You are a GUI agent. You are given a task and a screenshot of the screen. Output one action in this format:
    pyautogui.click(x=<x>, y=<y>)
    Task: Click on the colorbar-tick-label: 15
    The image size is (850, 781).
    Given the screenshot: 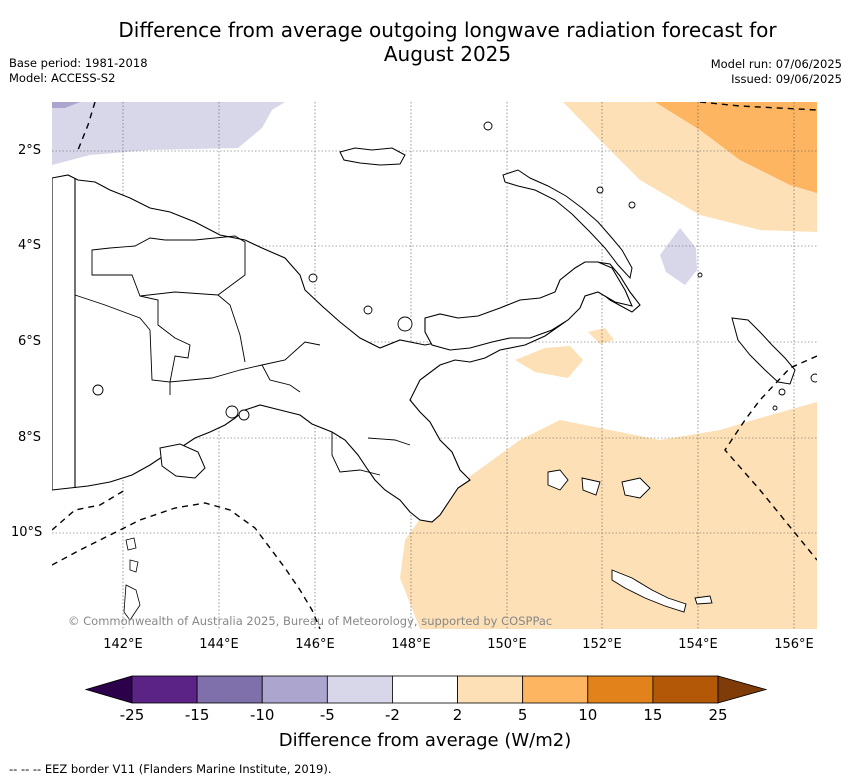 What is the action you would take?
    pyautogui.click(x=653, y=715)
    